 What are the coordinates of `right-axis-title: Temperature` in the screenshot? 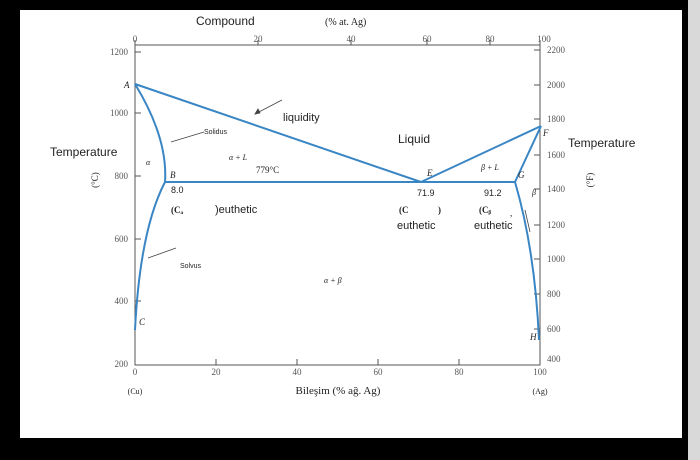 It's located at (602, 143).